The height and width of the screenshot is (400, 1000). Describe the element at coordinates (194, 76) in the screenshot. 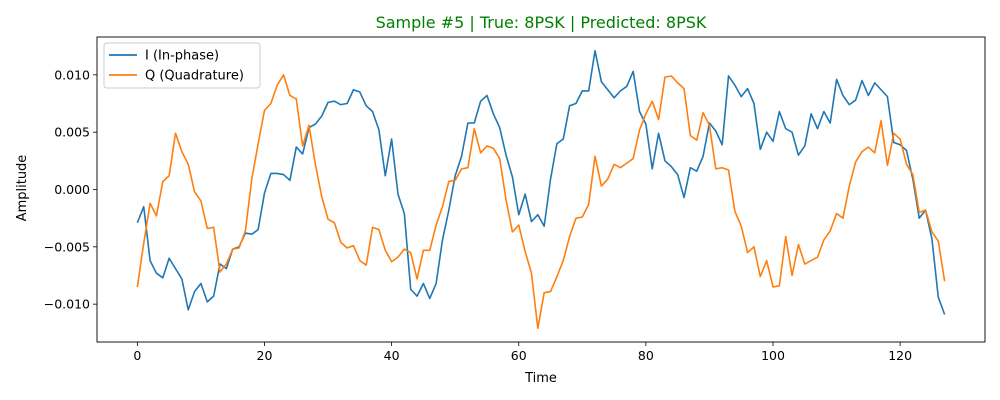

I see `legend-label: Q (Quadrature)` at that location.